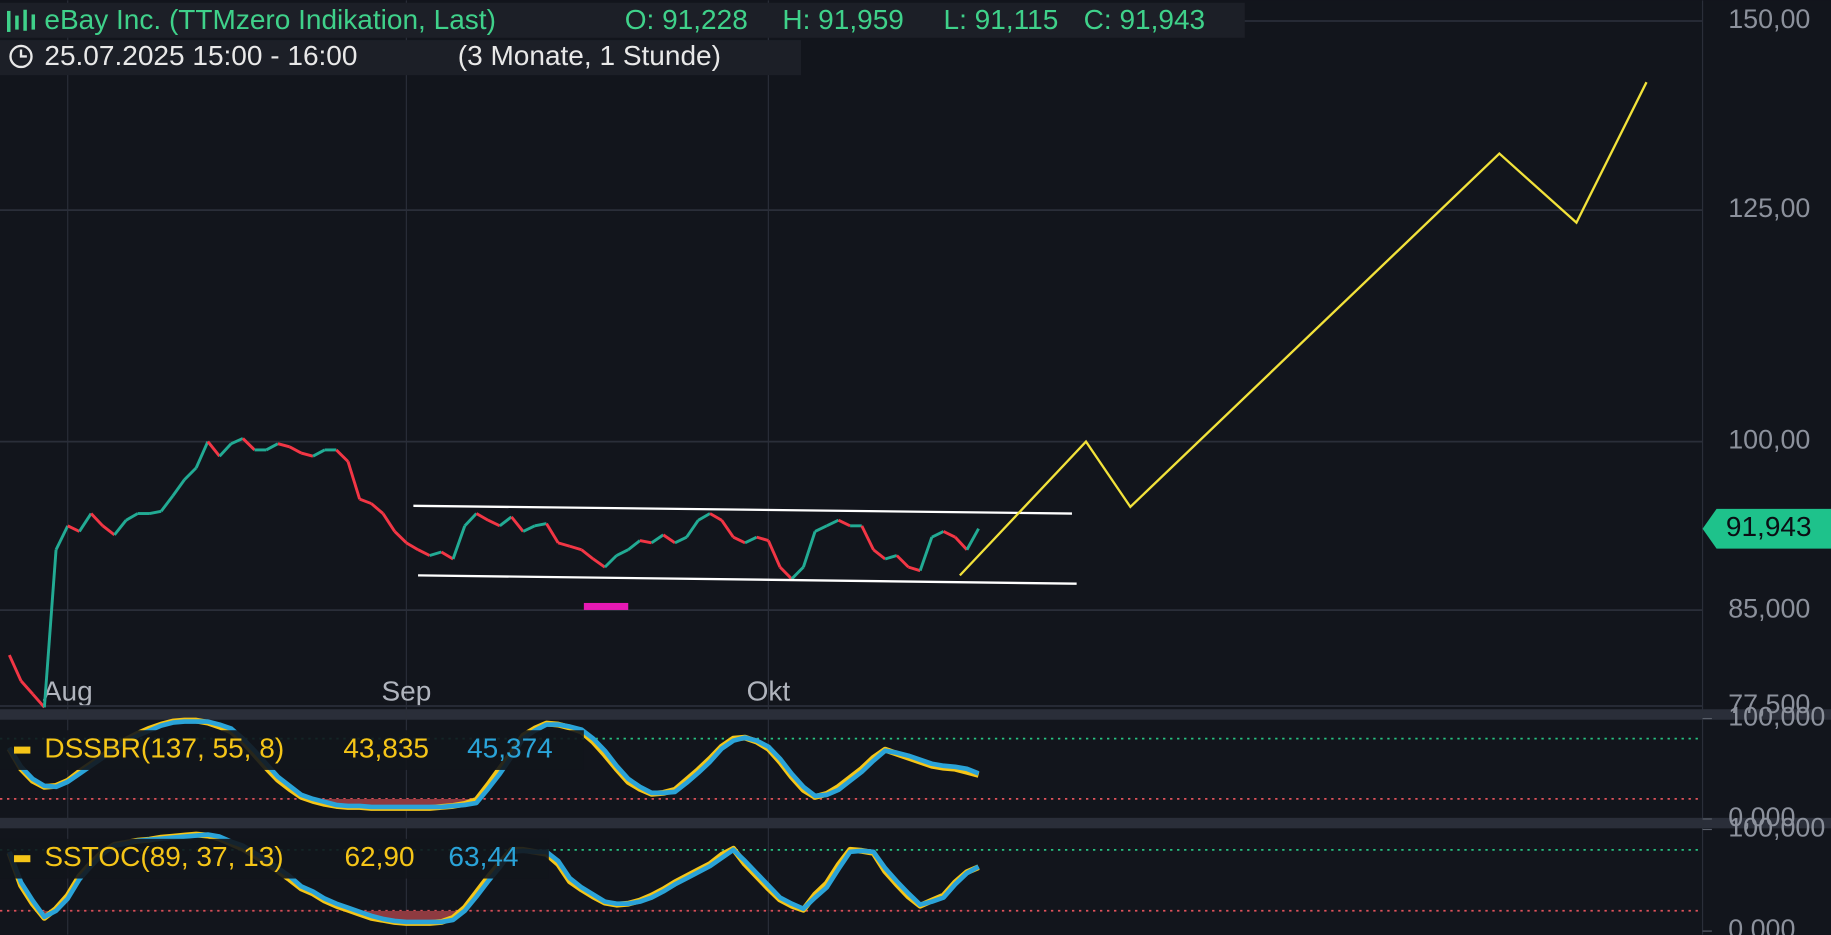 Image resolution: width=1831 pixels, height=935 pixels. I want to click on last-price-label: 91,943, so click(1769, 526).